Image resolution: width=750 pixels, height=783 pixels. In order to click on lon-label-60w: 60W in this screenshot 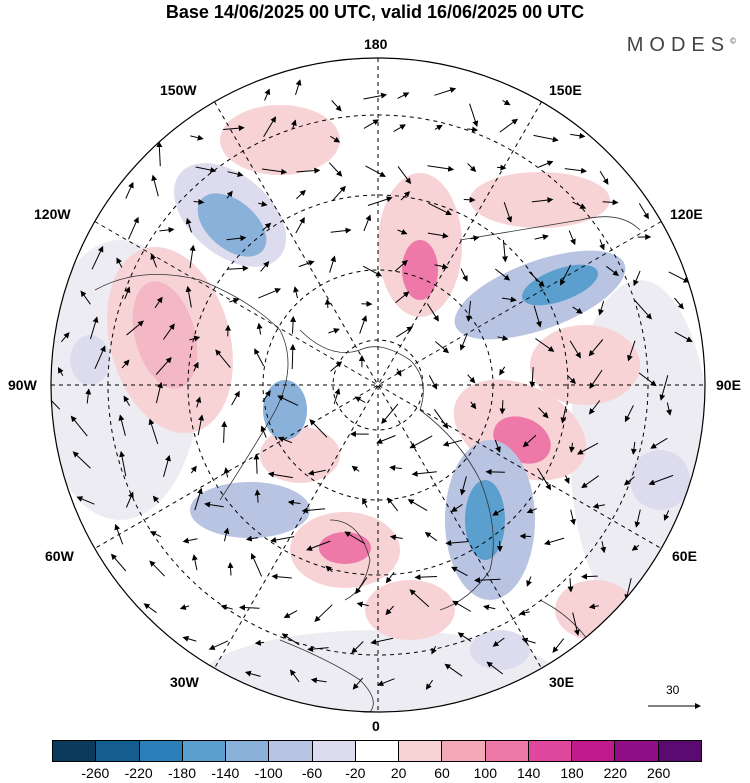, I will do `click(59, 556)`.